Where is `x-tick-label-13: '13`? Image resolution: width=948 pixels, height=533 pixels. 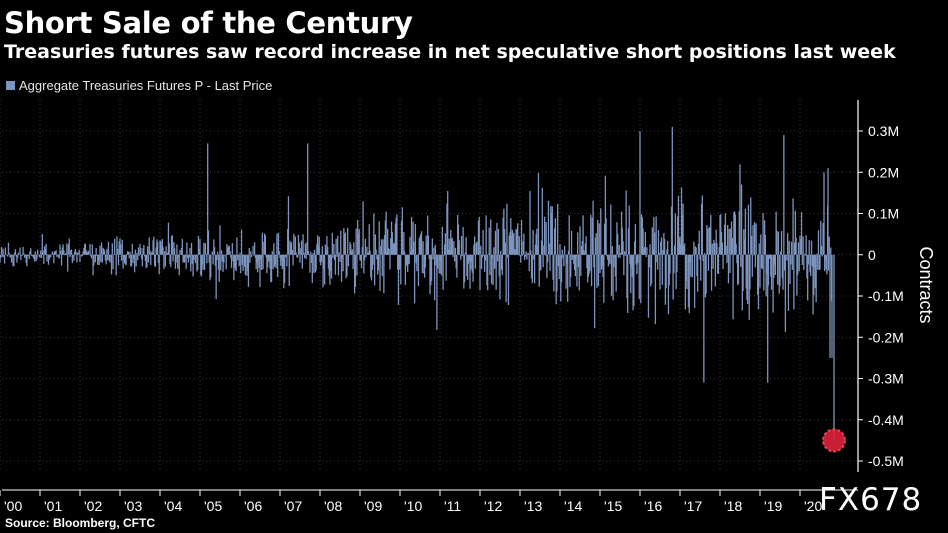 x-tick-label-13: '13 is located at coordinates (533, 506).